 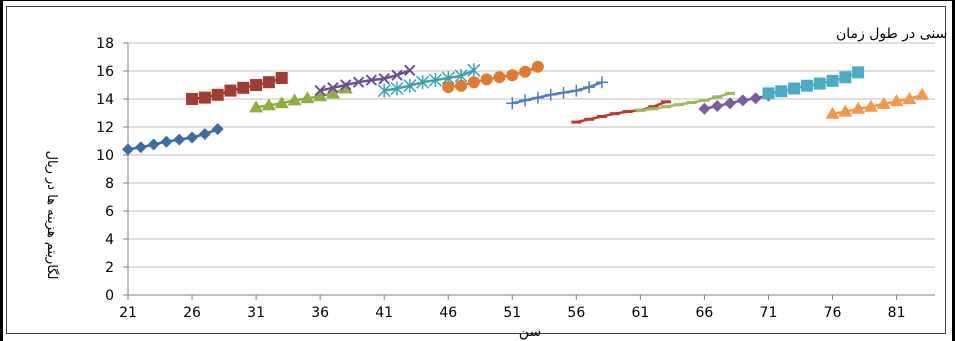 I want to click on y-tick-label: 0, so click(x=109, y=296).